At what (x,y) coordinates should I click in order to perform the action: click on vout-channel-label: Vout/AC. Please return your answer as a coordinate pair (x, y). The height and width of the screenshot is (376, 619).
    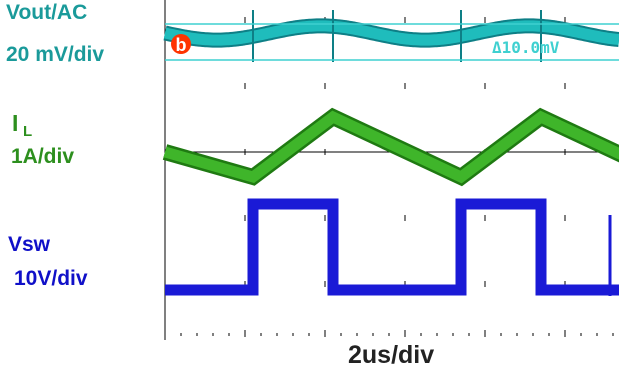
    Looking at the image, I should click on (47, 12).